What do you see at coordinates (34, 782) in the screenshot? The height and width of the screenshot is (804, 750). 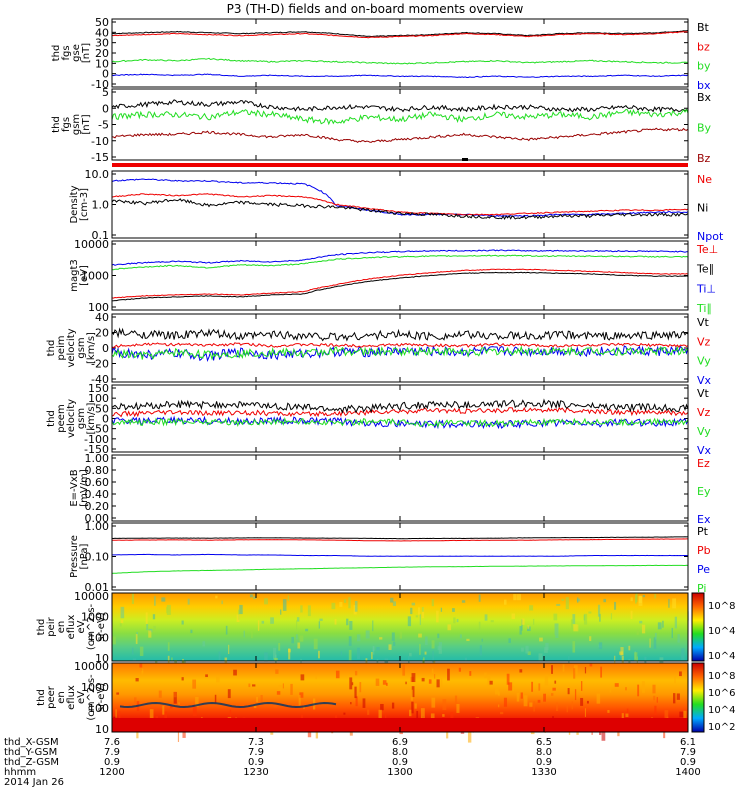 I see `footer-row-label: 2014 Jan 26` at bounding box center [34, 782].